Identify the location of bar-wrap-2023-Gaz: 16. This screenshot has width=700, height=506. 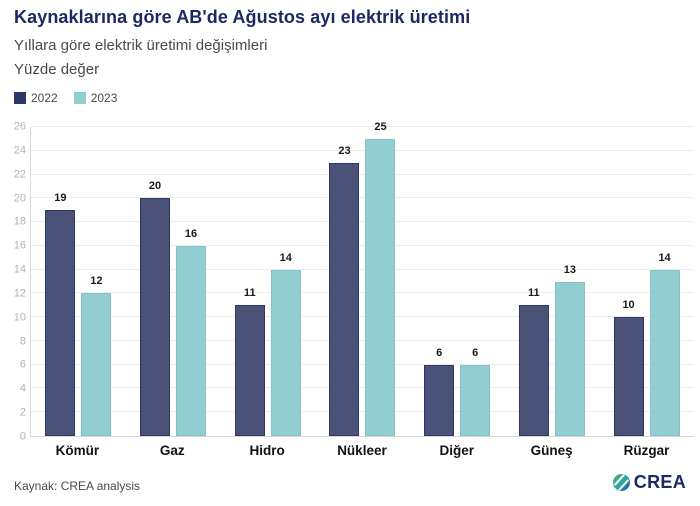
(191, 332).